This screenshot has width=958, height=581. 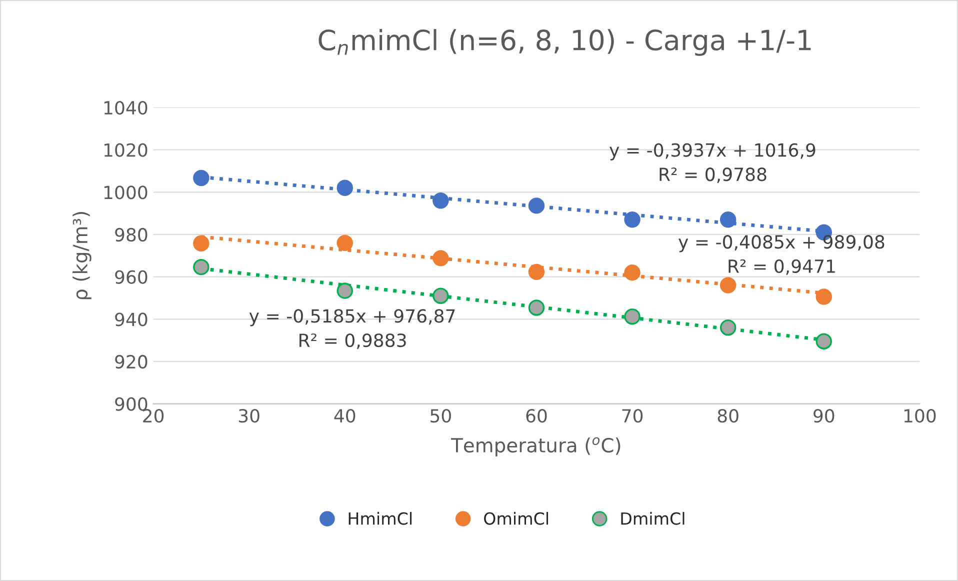 What do you see at coordinates (82, 256) in the screenshot?
I see `y-axis-title: ρ (kg/m³)` at bounding box center [82, 256].